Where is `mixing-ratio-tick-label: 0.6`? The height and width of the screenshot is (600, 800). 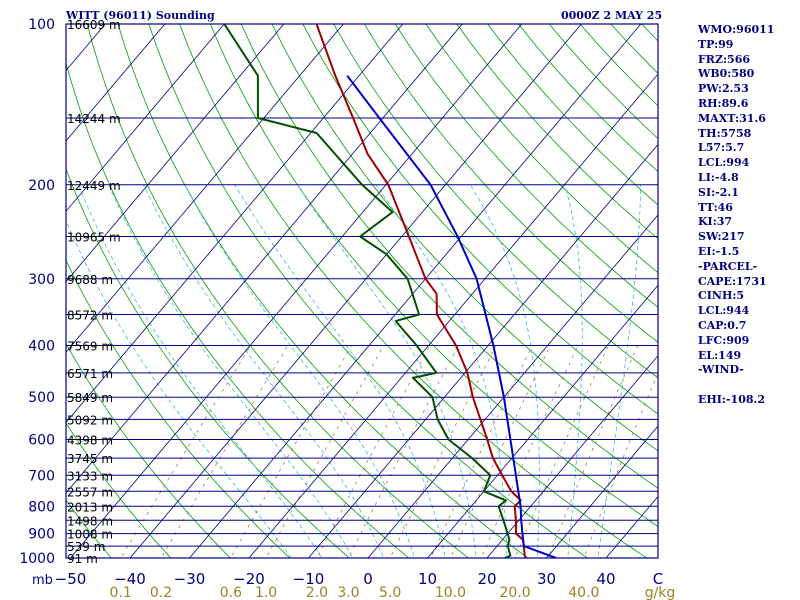 mixing-ratio-tick-label: 0.6 is located at coordinates (231, 592).